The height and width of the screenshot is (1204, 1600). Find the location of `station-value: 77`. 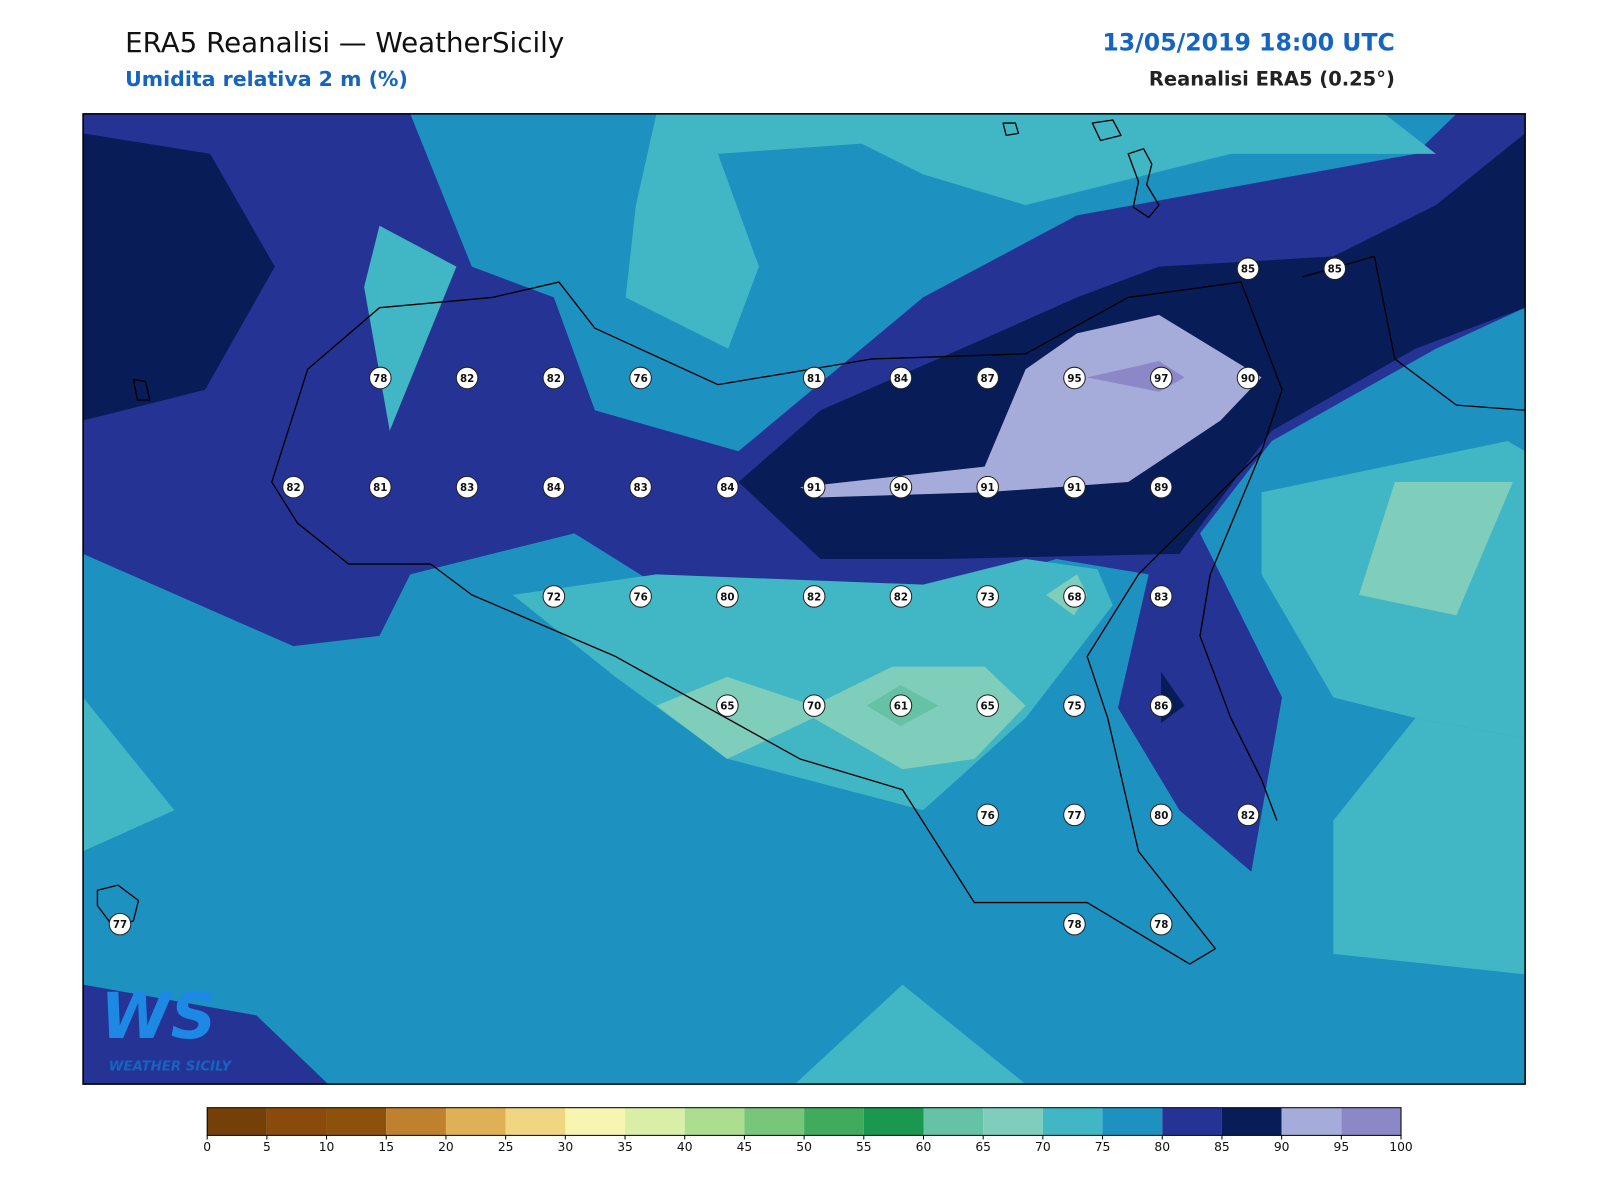

station-value: 77 is located at coordinates (1074, 816).